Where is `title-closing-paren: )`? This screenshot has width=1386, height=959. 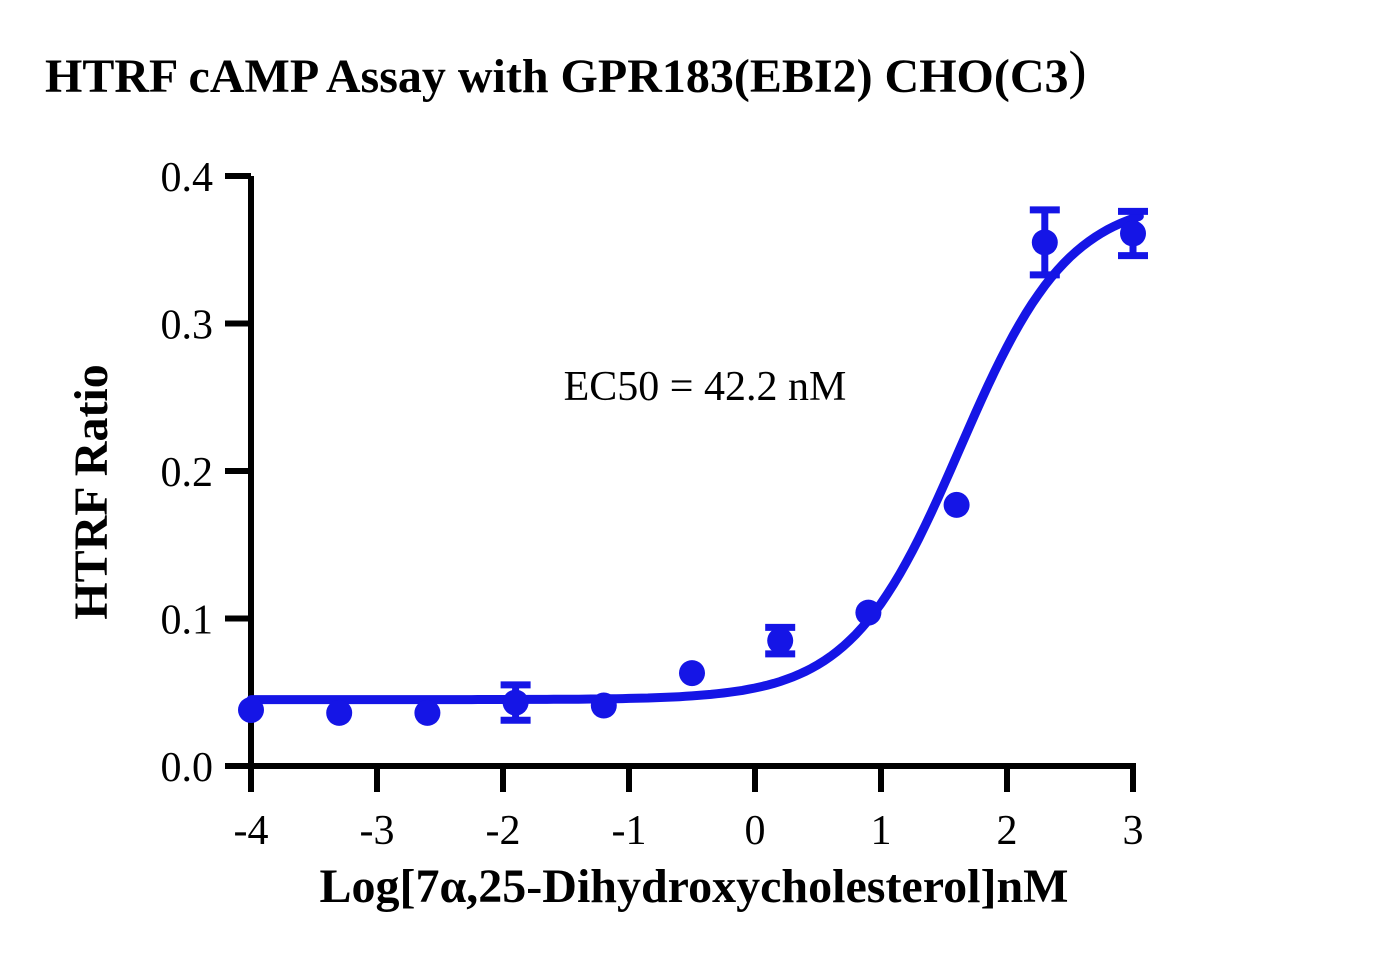 title-closing-paren: ) is located at coordinates (1078, 70).